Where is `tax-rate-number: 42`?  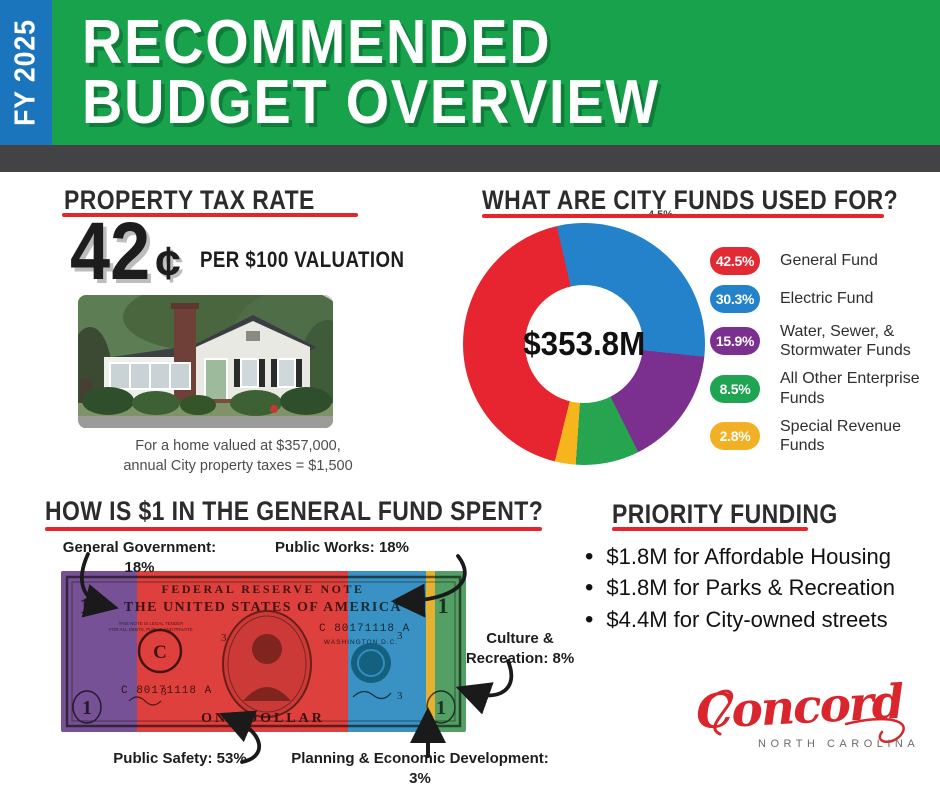
tax-rate-number: 42 is located at coordinates (110, 251).